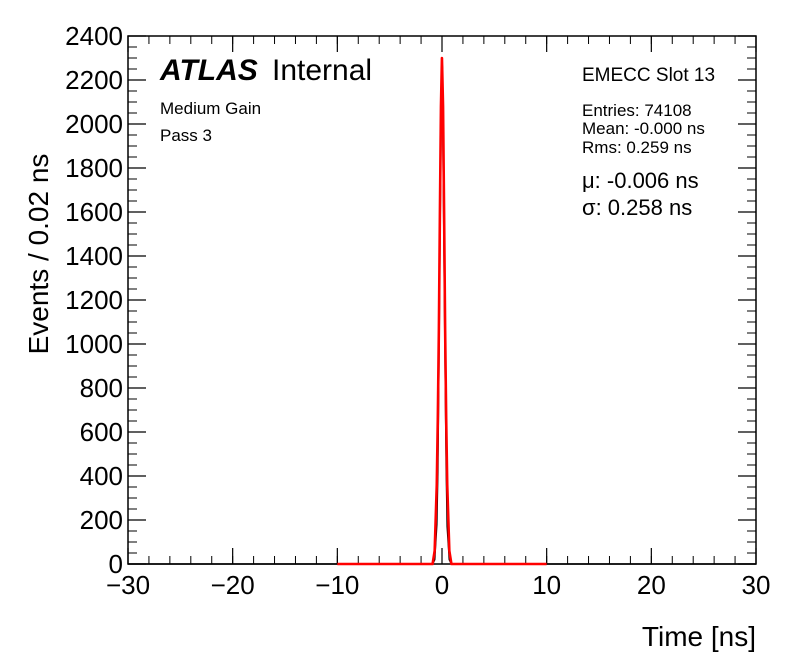 This screenshot has width=796, height=672. I want to click on y-tick-label: 200, so click(101, 520).